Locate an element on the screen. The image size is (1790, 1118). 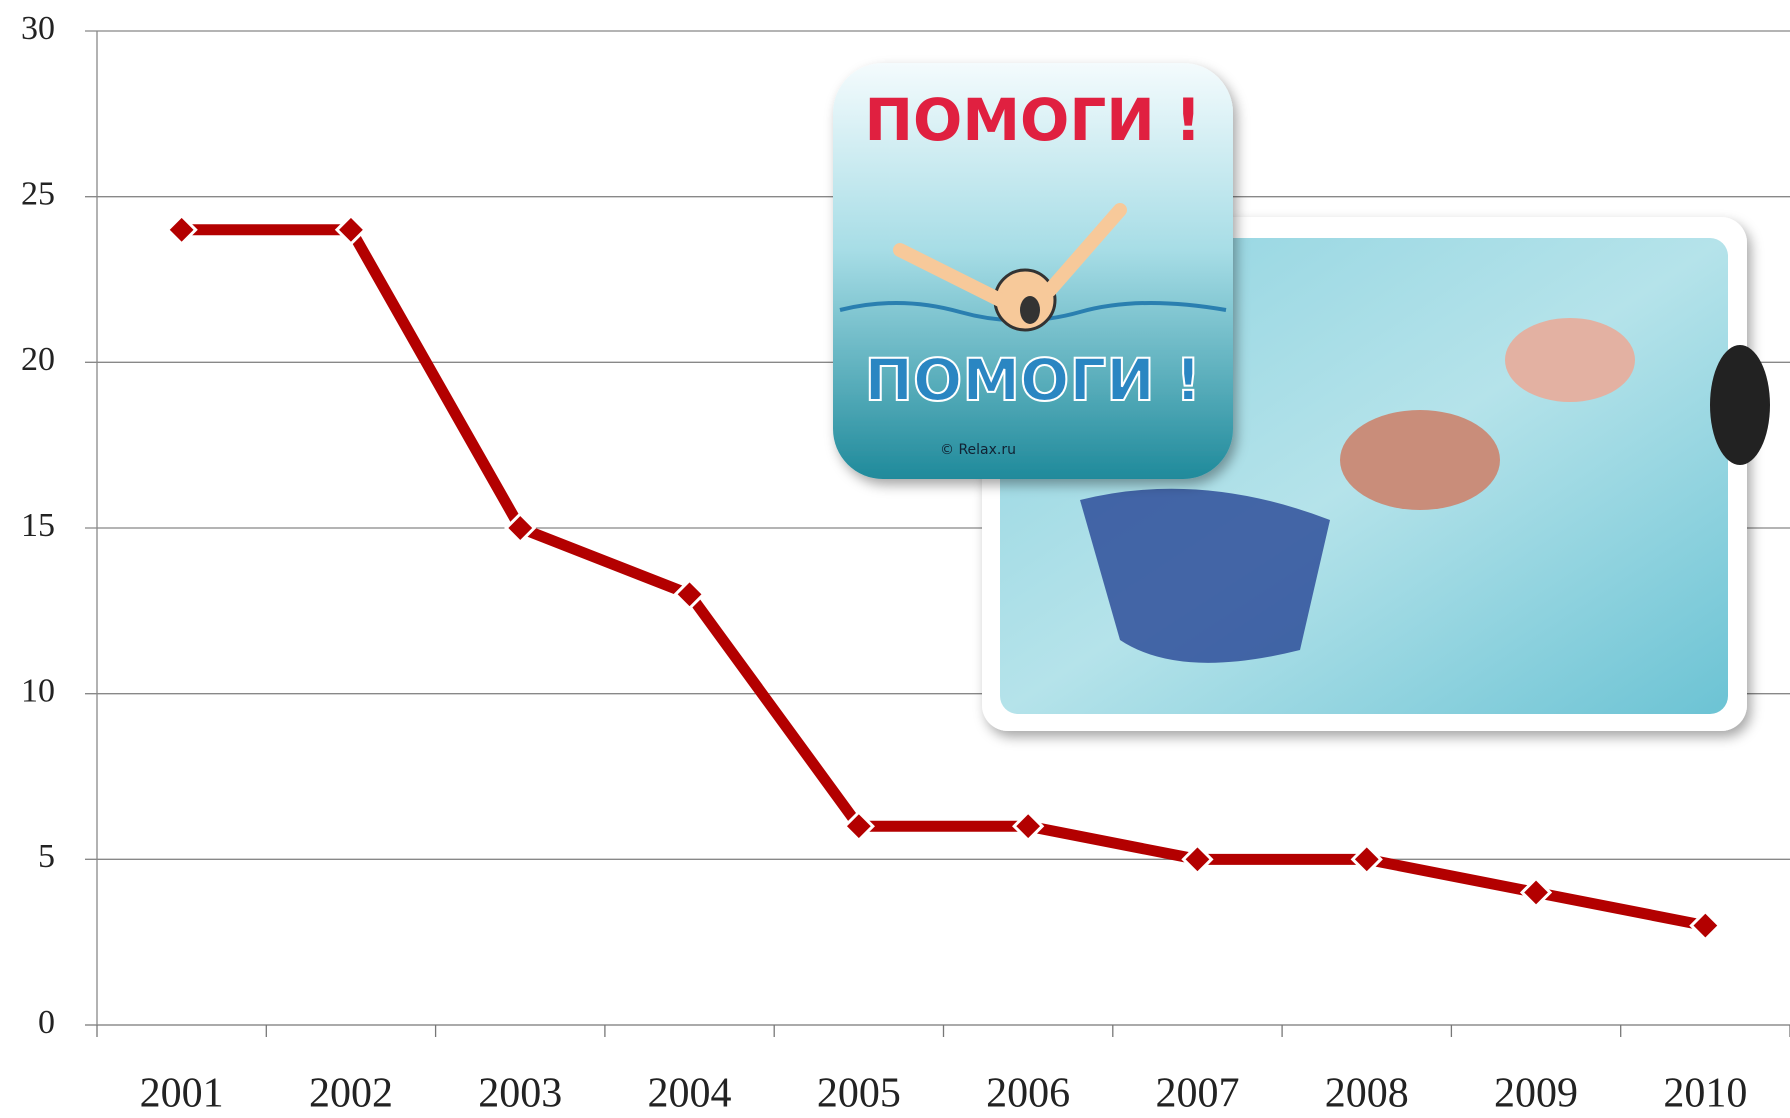
cartoon: ПОМОГИ ! ПОМОГИ ! © Relax.ru is located at coordinates (1033, 271).